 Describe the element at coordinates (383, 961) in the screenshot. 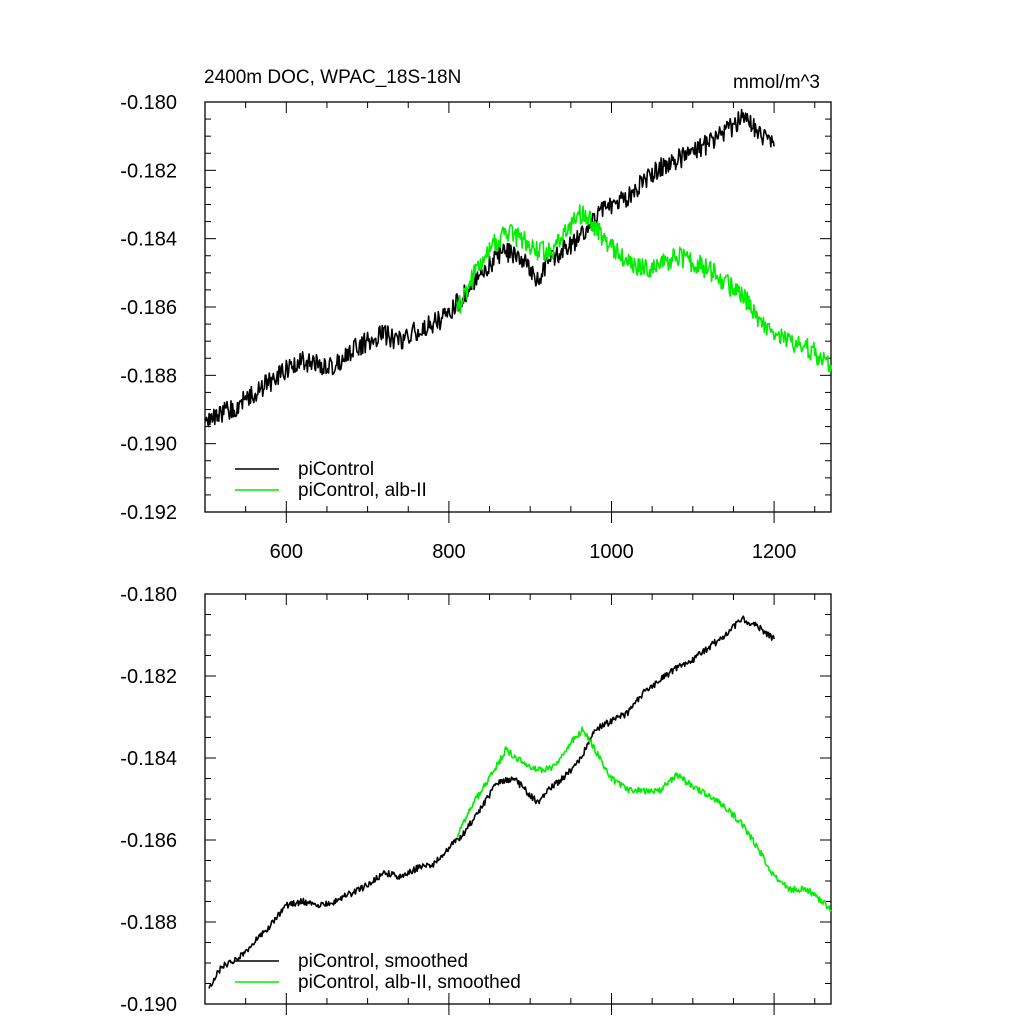

I see `legend-label: piControl, smoothed` at that location.